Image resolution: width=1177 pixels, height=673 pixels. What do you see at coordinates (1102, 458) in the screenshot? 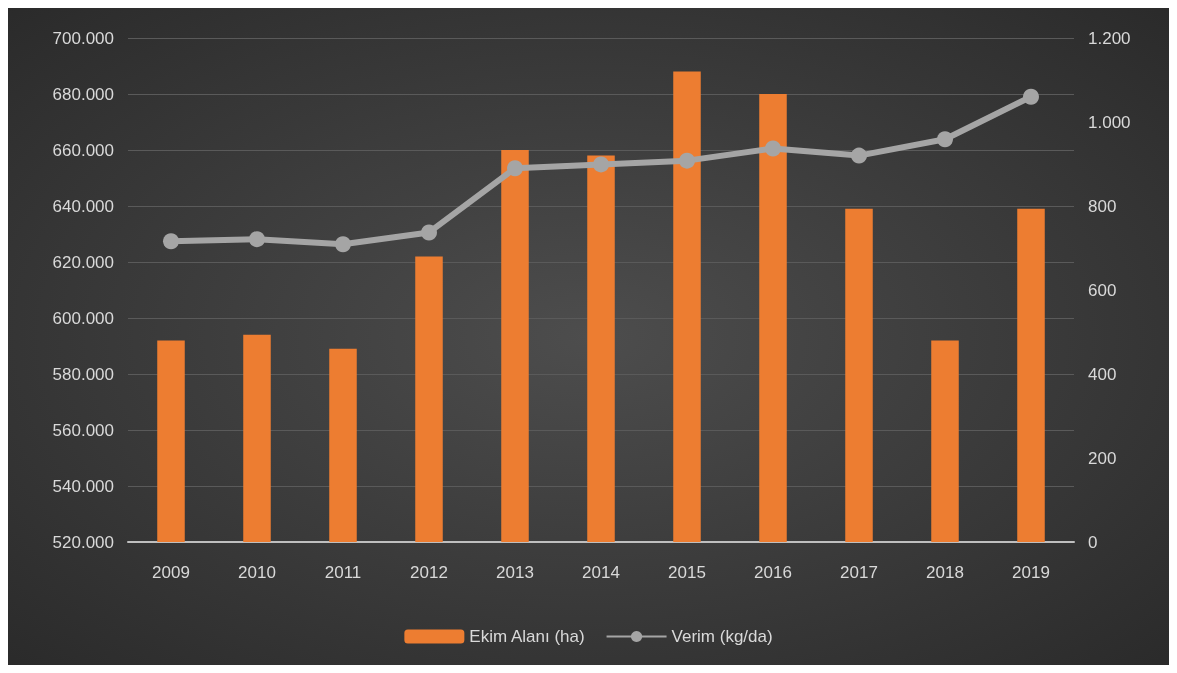
I see `y2-tick-label: 200` at bounding box center [1102, 458].